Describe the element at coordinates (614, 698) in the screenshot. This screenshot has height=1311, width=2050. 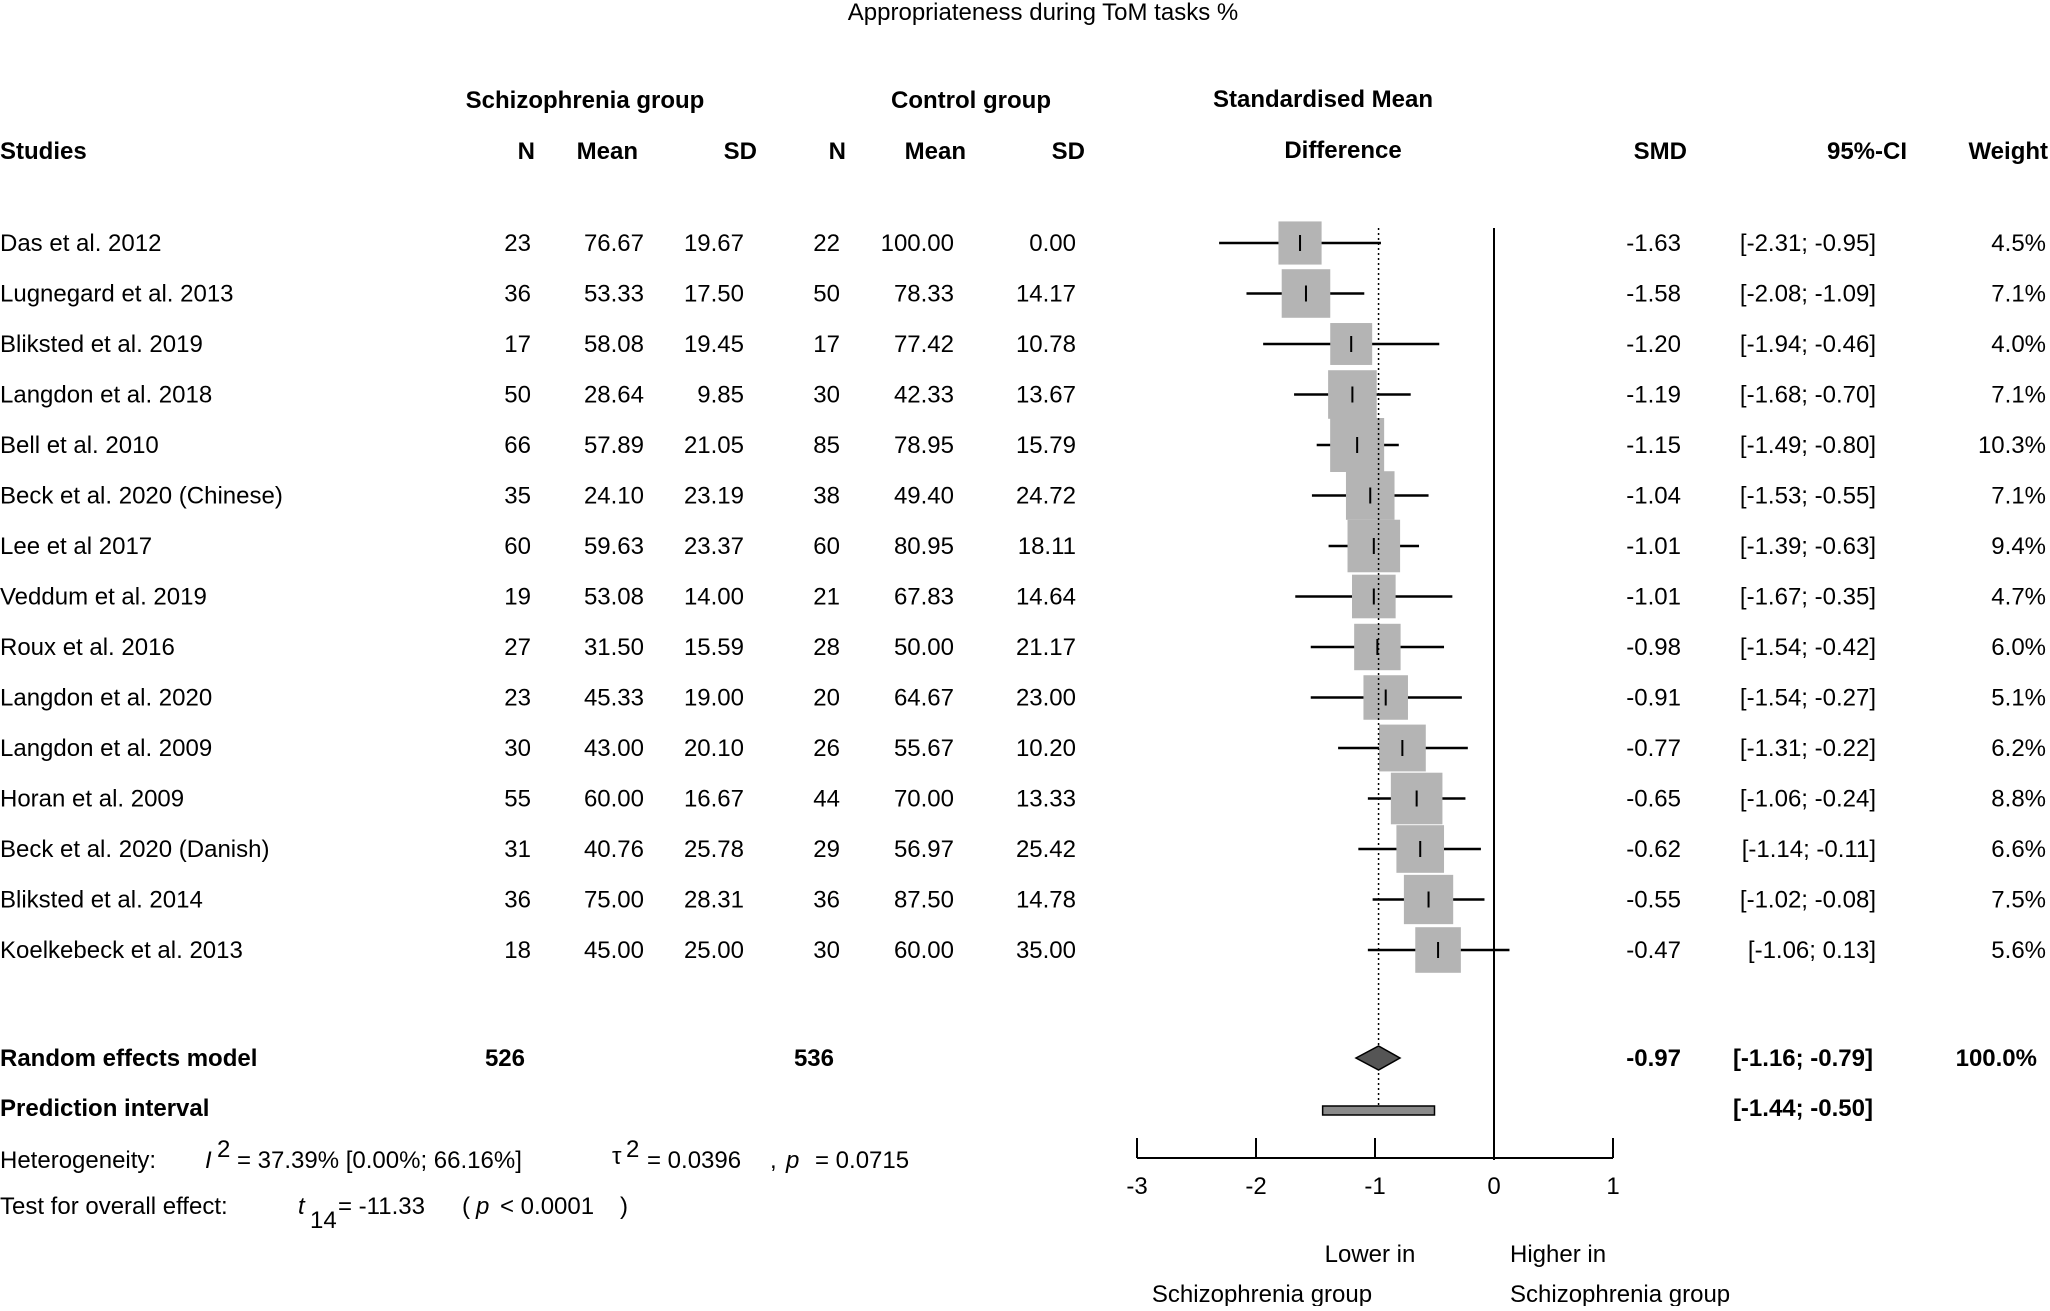
I see `study-mean1-cell: 45.33` at that location.